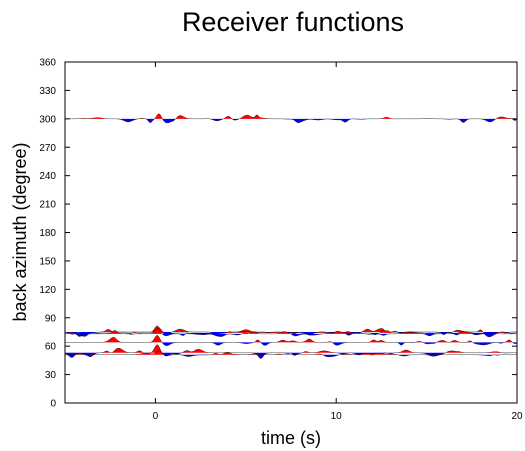 The image size is (525, 451). Describe the element at coordinates (337, 416) in the screenshot. I see `x-tick-label: 10` at that location.